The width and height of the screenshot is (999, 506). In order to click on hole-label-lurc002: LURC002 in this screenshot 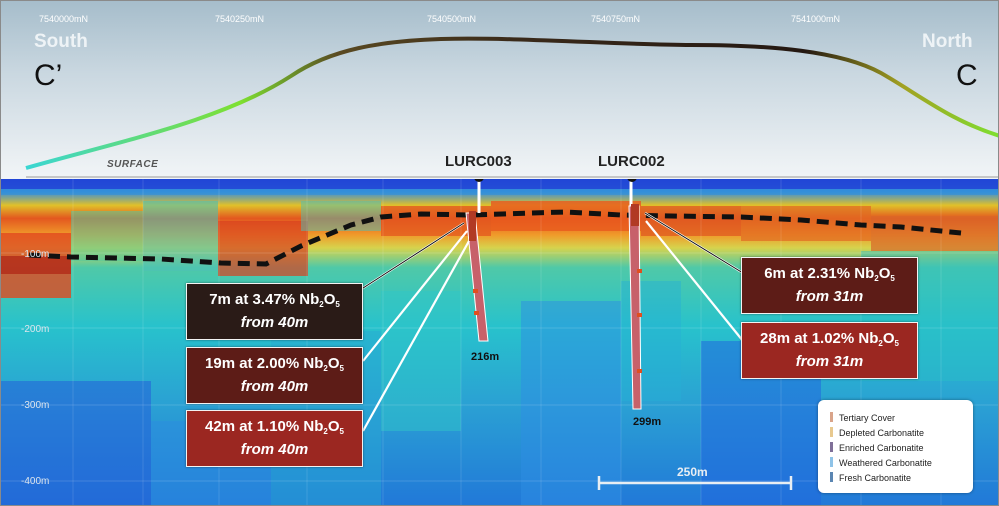, I will do `click(631, 161)`.